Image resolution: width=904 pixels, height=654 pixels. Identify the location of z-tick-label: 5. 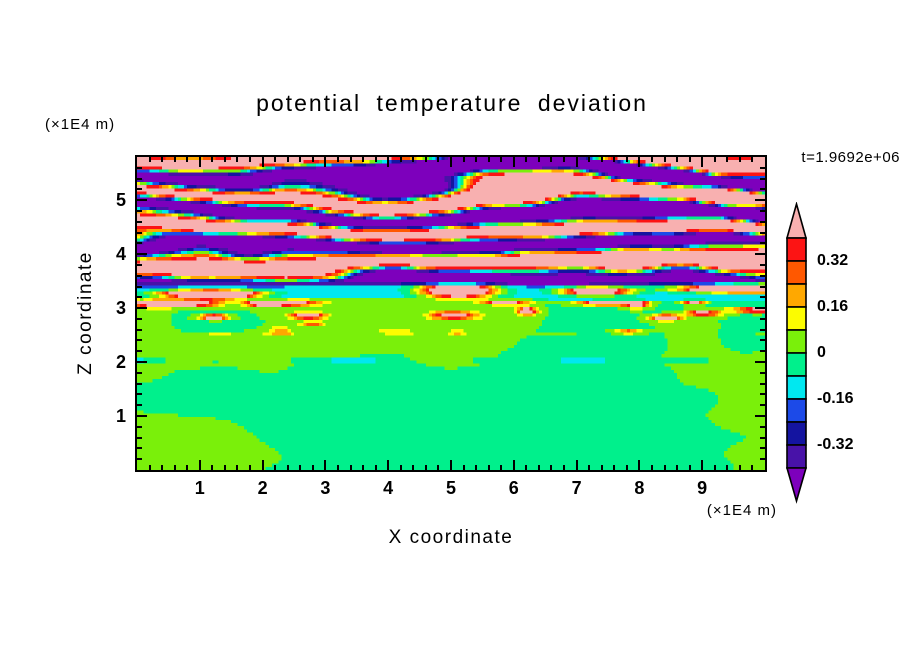
(120, 200).